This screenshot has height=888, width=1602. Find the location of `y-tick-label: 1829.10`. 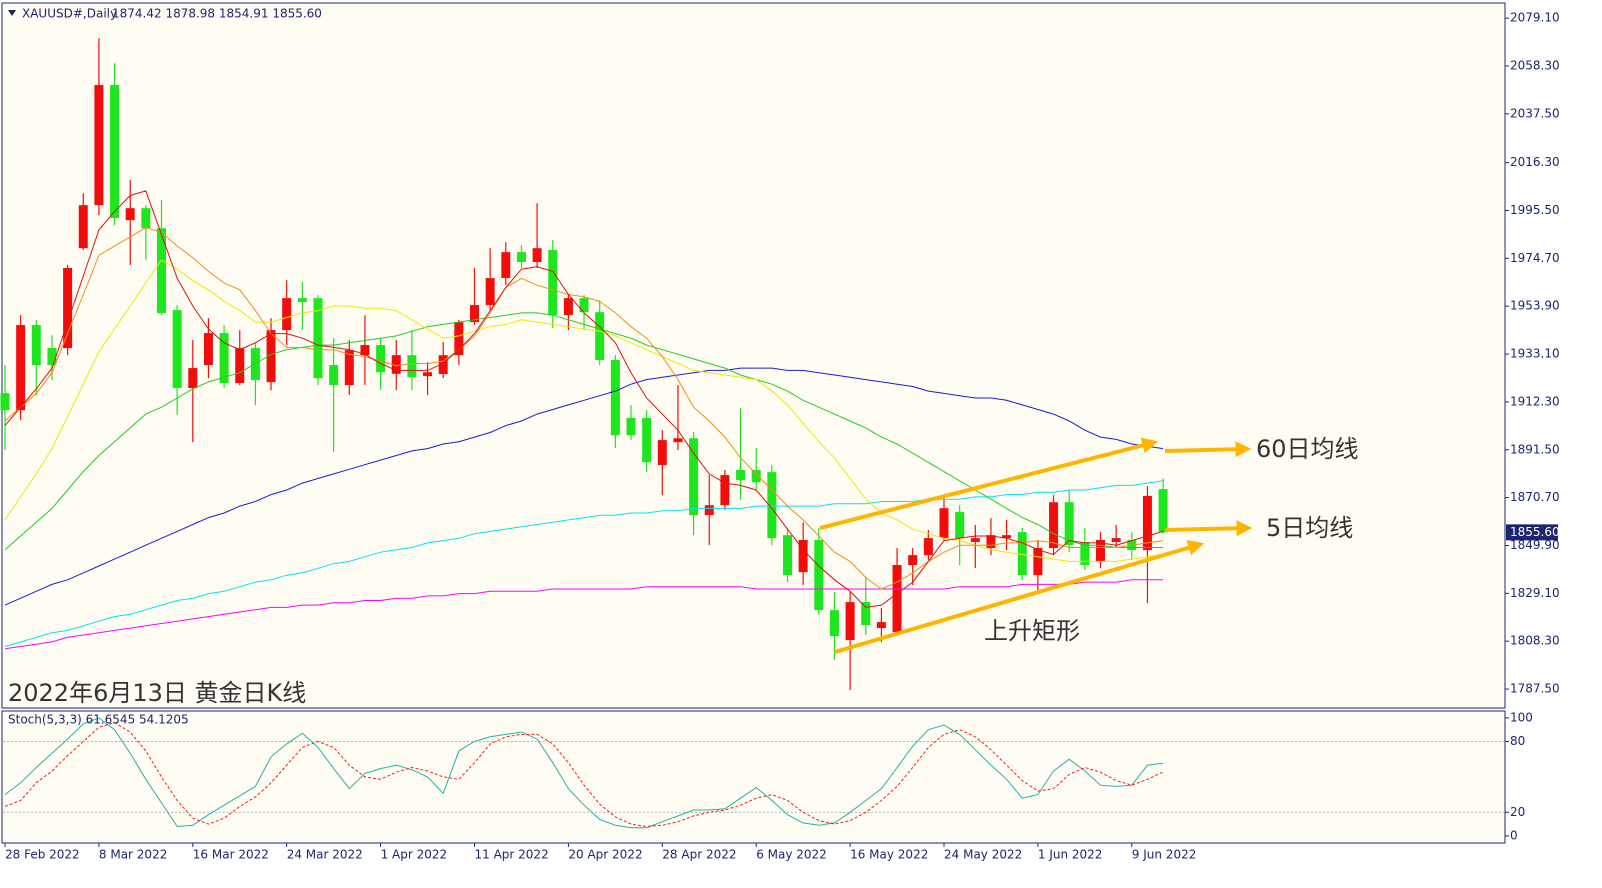

y-tick-label: 1829.10 is located at coordinates (1535, 593).